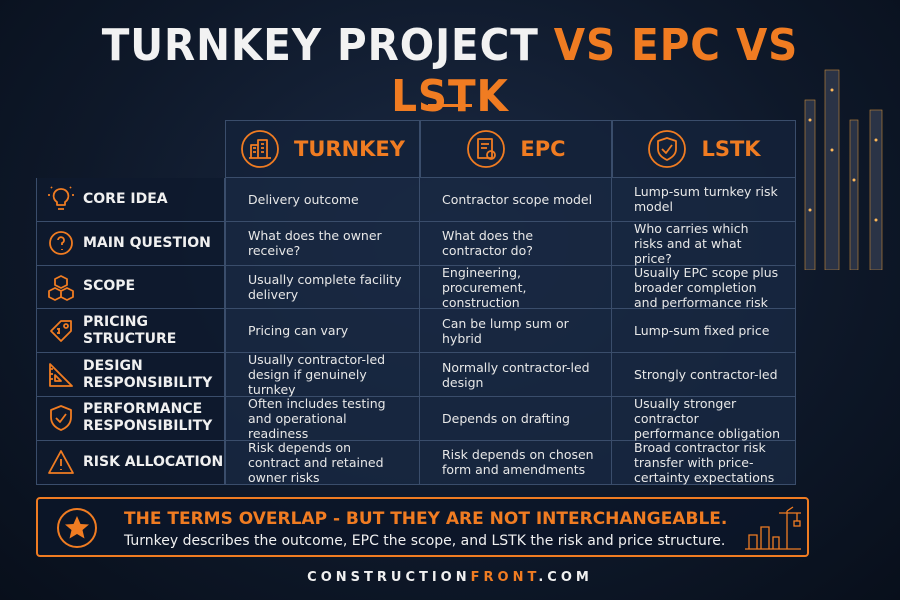 The height and width of the screenshot is (600, 900). I want to click on row-label: SCOPE, so click(130, 287).